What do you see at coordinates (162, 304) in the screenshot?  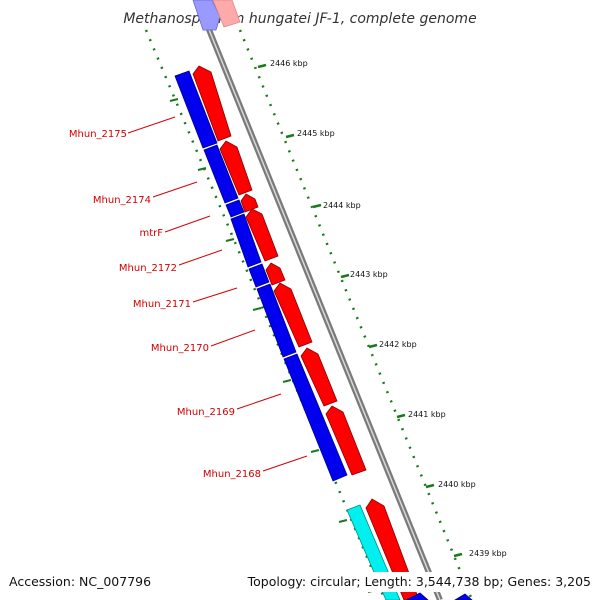 I see `gene-label: Mhun_2171` at bounding box center [162, 304].